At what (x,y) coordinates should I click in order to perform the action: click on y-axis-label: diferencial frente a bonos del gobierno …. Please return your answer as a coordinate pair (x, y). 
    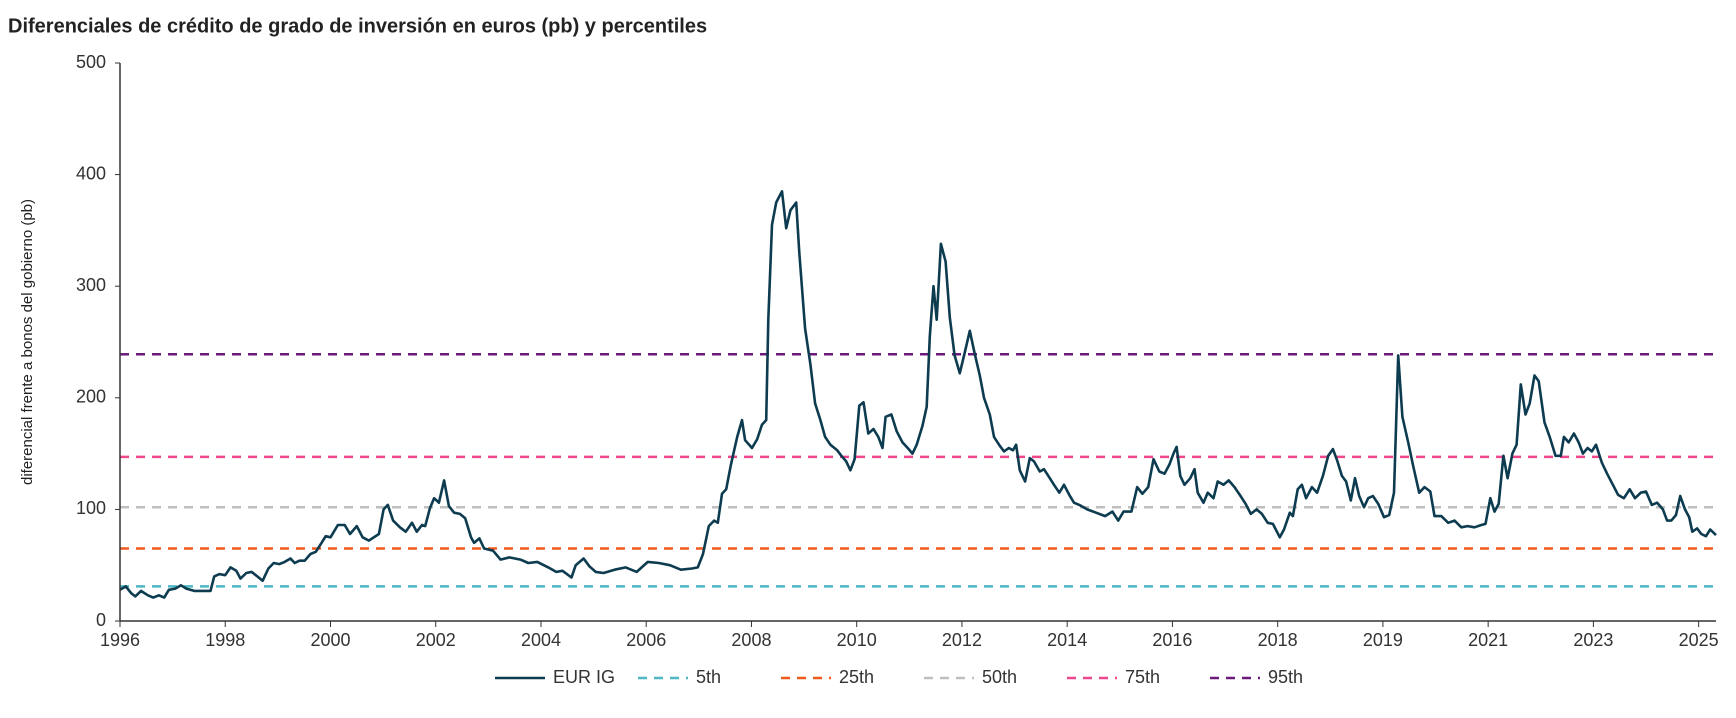
    Looking at the image, I should click on (27, 342).